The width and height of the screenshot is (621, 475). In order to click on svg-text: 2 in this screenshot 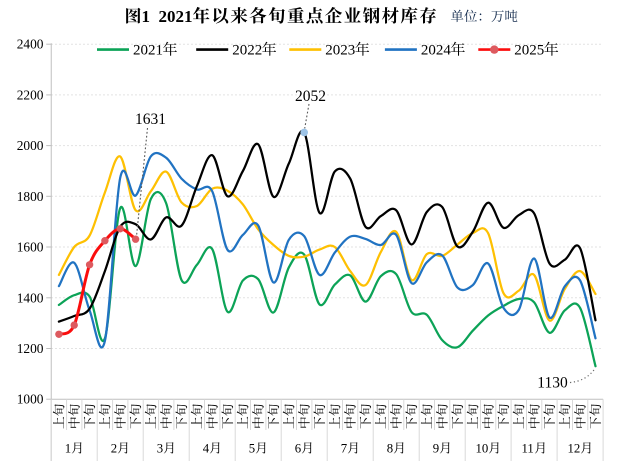, I will do `click(114, 449)`.